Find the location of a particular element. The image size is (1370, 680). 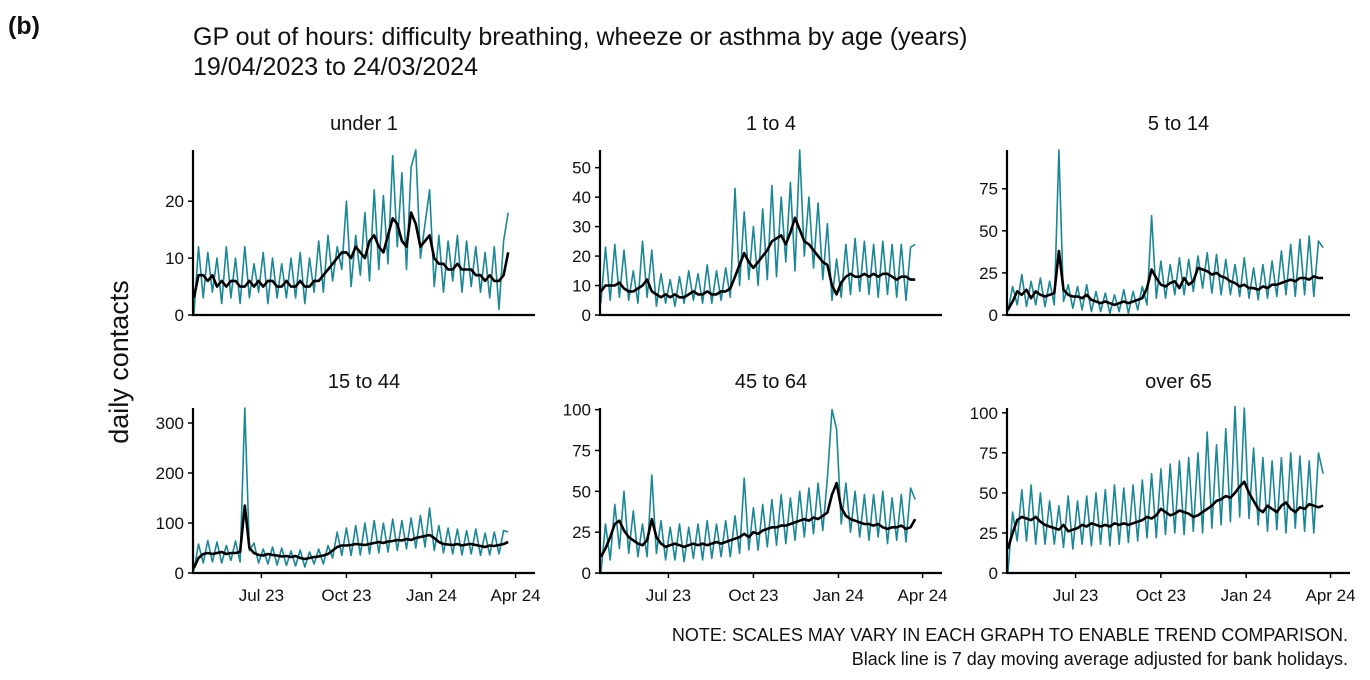

y-tick-label: 300 is located at coordinates (170, 423).